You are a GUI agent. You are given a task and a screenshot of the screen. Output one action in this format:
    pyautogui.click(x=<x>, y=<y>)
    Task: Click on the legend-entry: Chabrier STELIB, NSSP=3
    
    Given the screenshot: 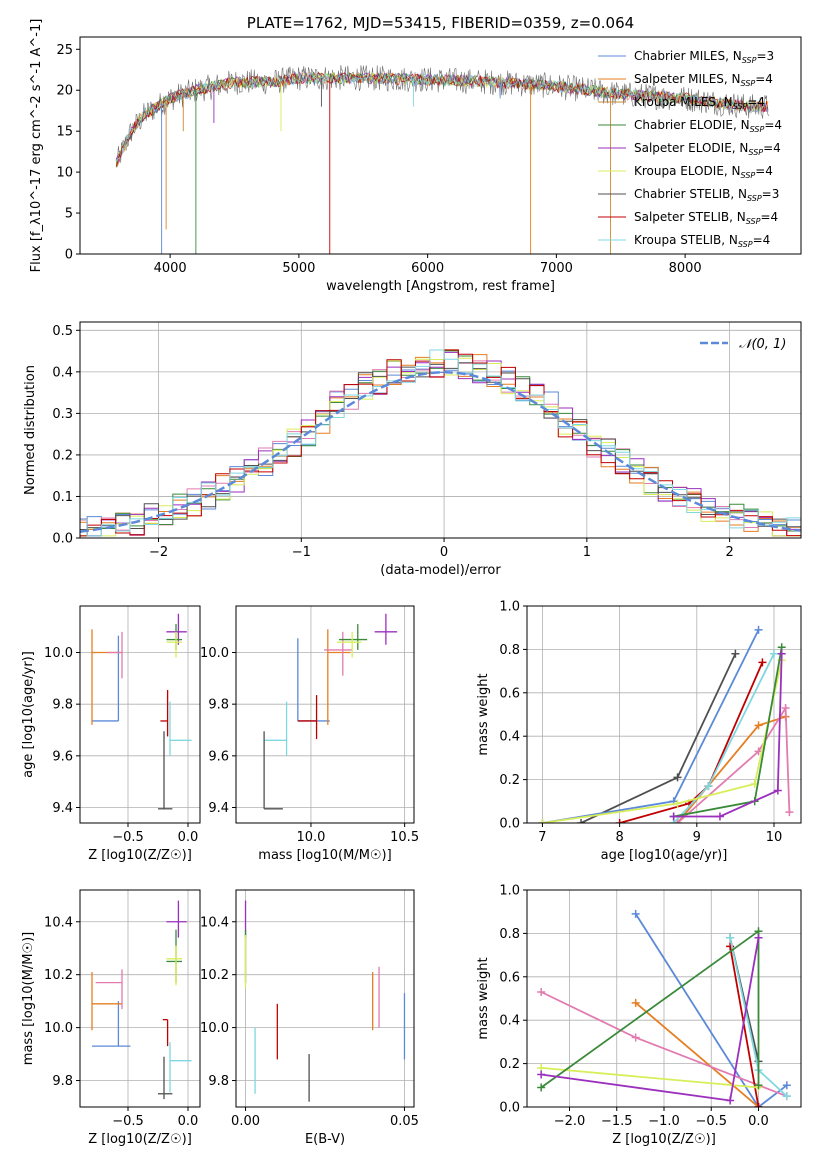 What is the action you would take?
    pyautogui.click(x=706, y=195)
    